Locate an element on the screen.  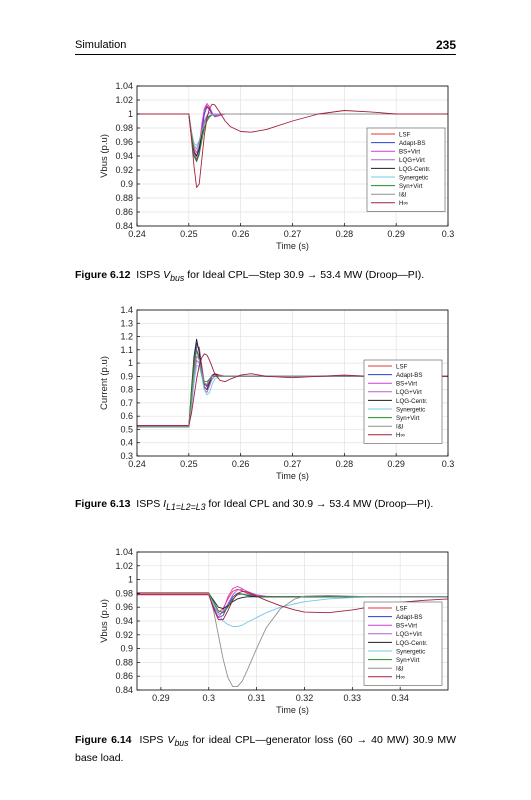
y-tick-label: 0.5 is located at coordinates (126, 429).